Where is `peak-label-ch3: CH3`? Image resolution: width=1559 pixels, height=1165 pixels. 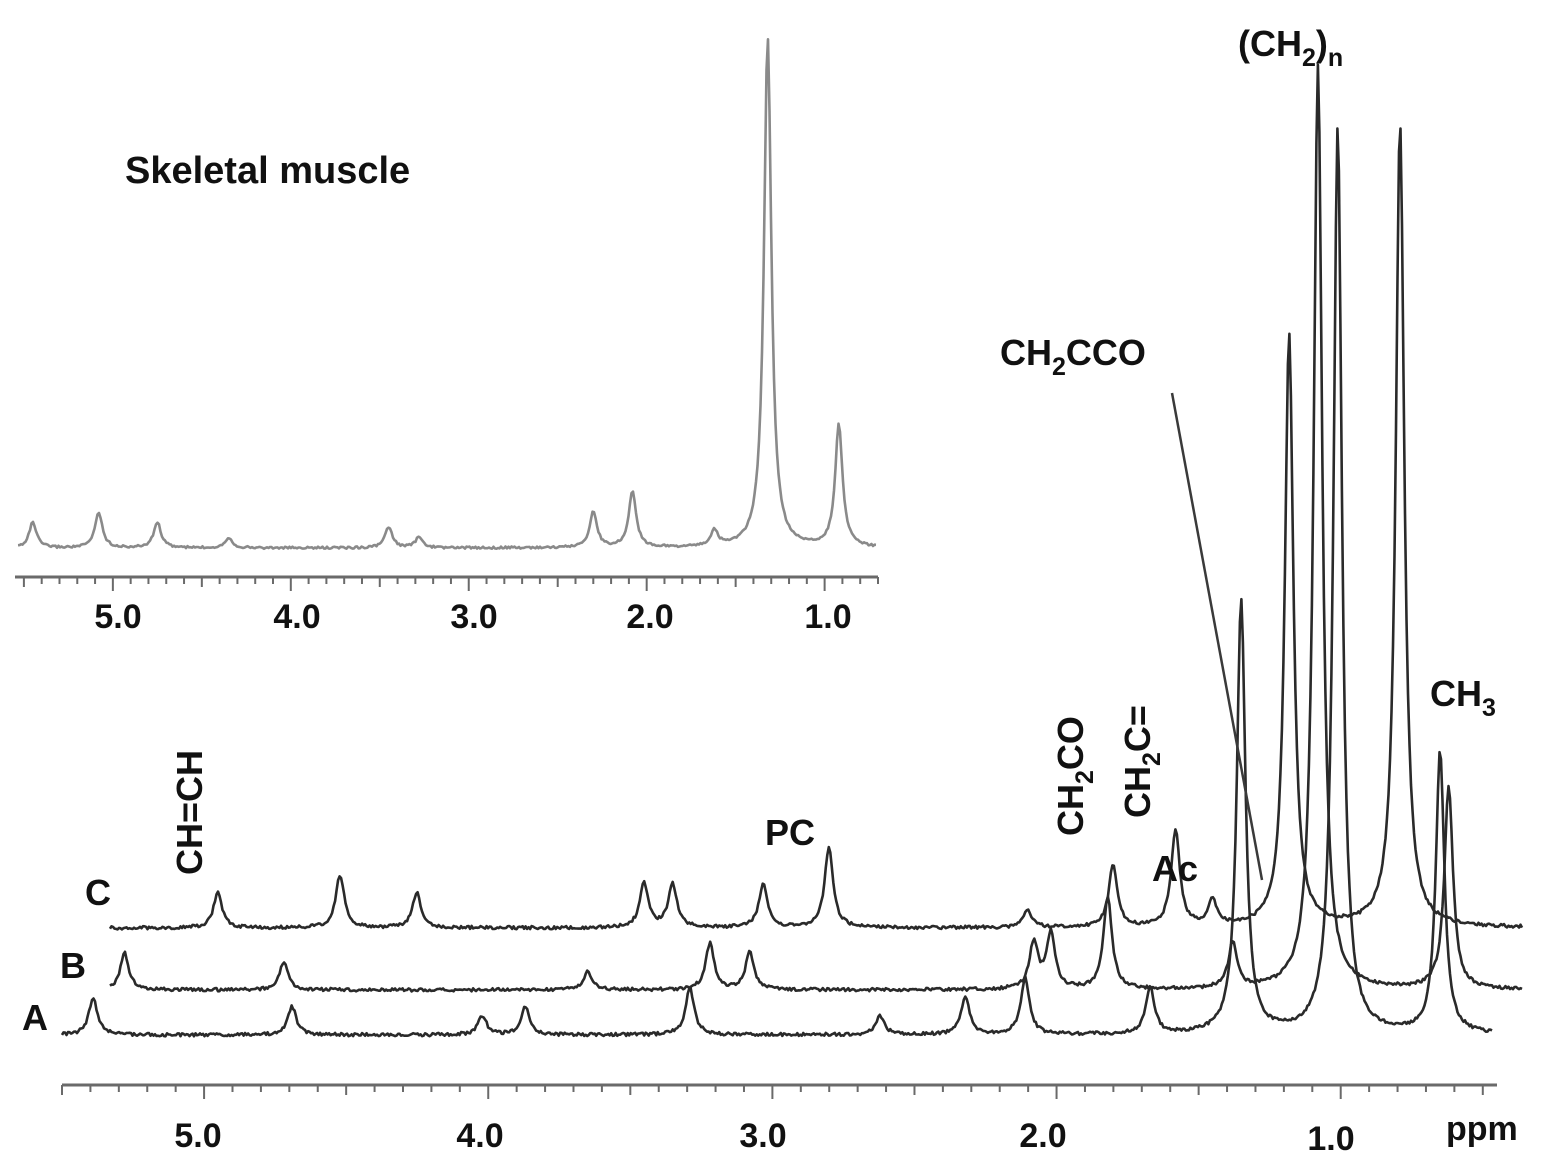
peak-label-ch3: CH3 is located at coordinates (1463, 697).